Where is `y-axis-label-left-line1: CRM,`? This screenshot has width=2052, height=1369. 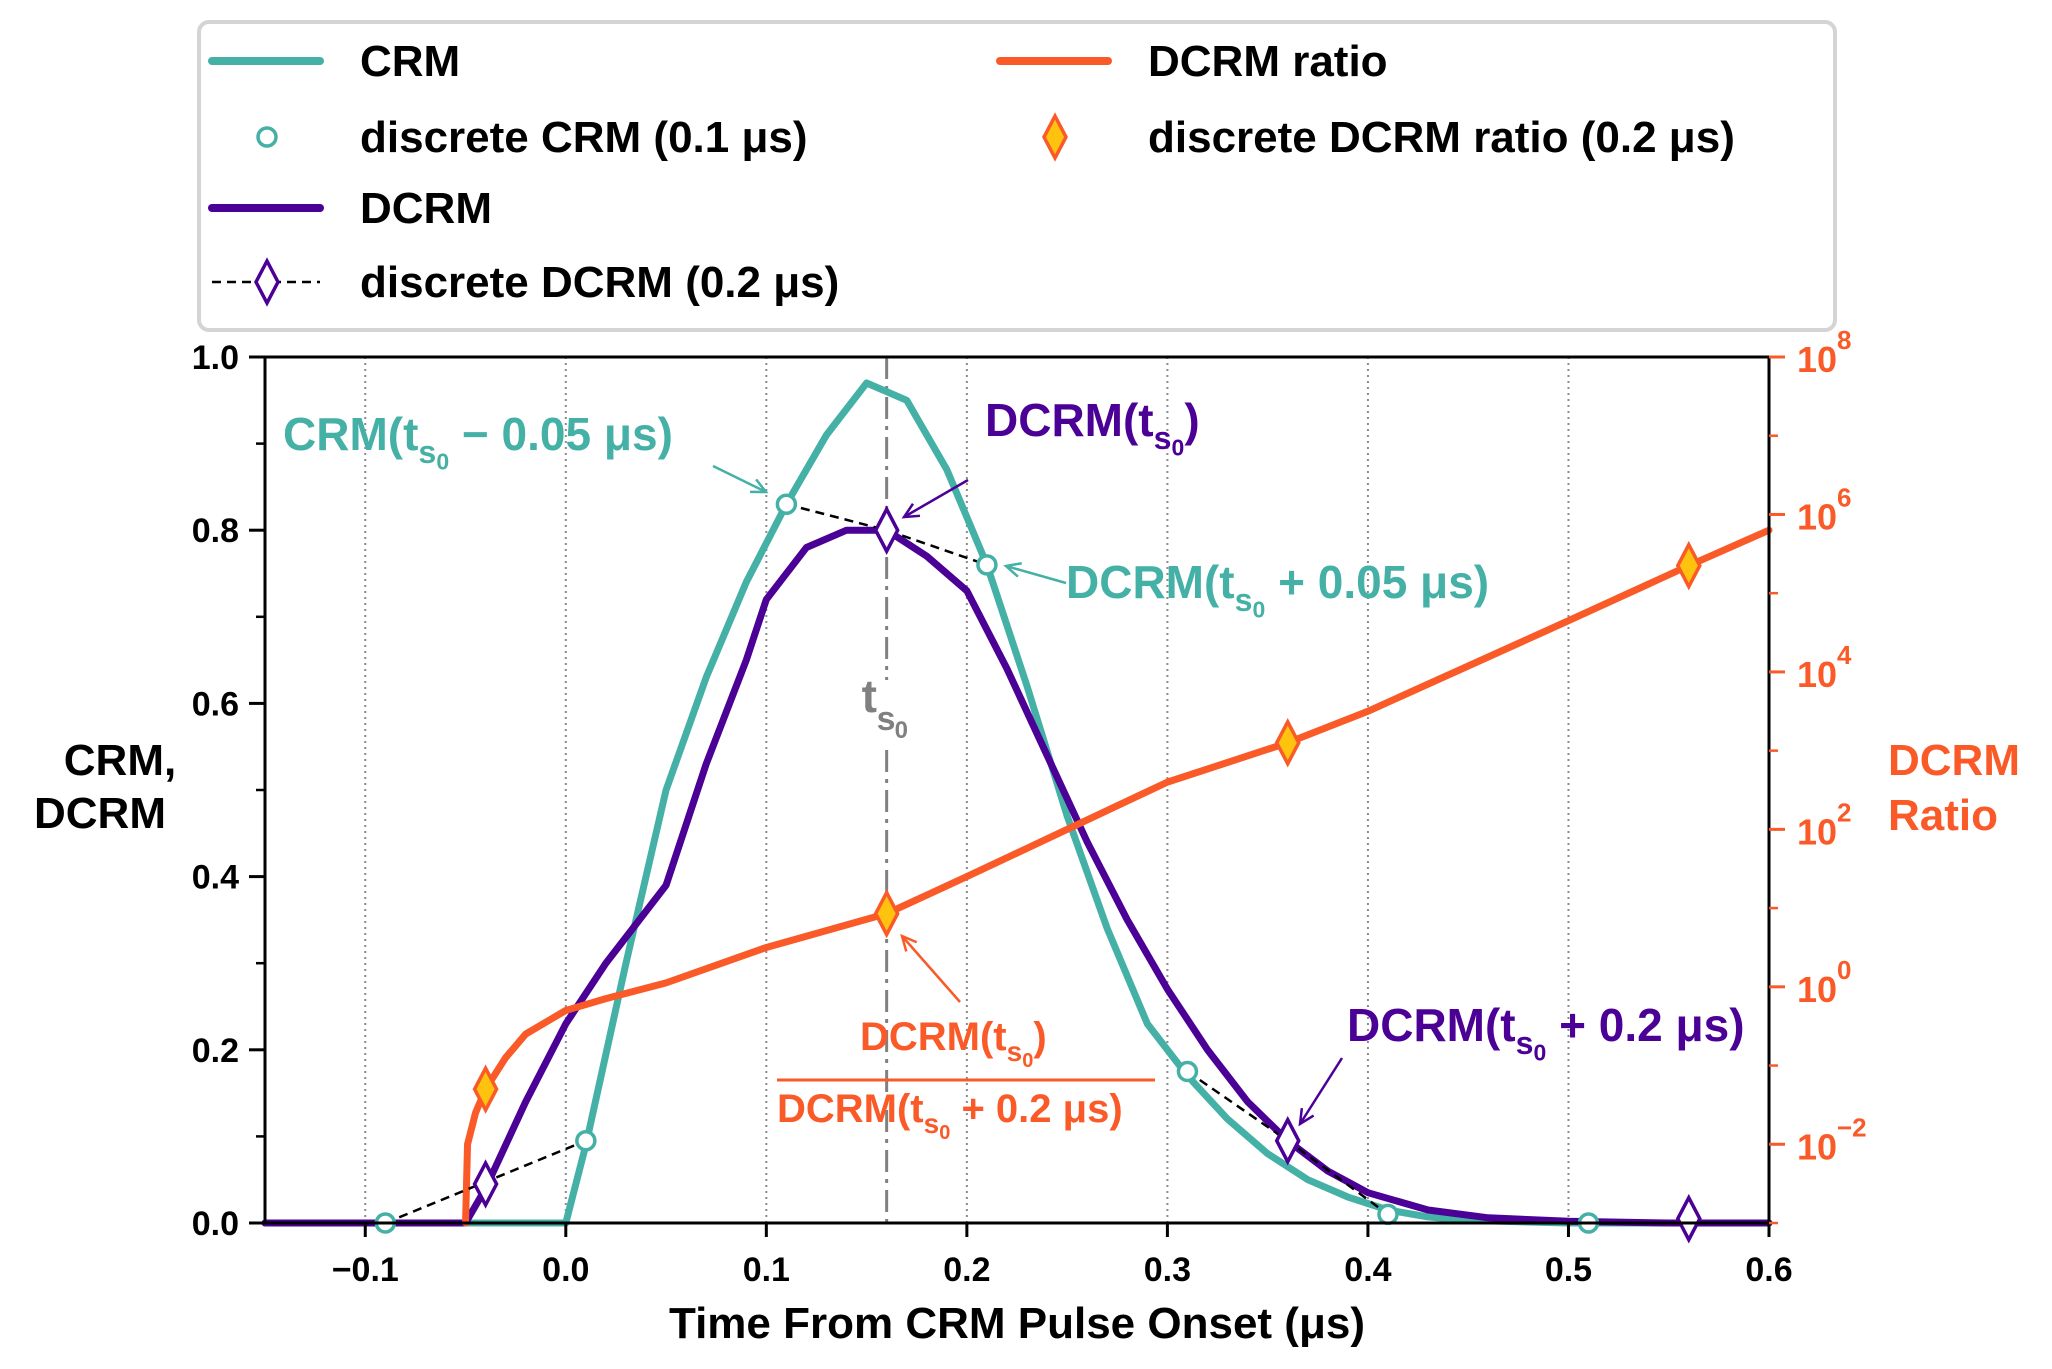
y-axis-label-left-line1: CRM, is located at coordinates (120, 760).